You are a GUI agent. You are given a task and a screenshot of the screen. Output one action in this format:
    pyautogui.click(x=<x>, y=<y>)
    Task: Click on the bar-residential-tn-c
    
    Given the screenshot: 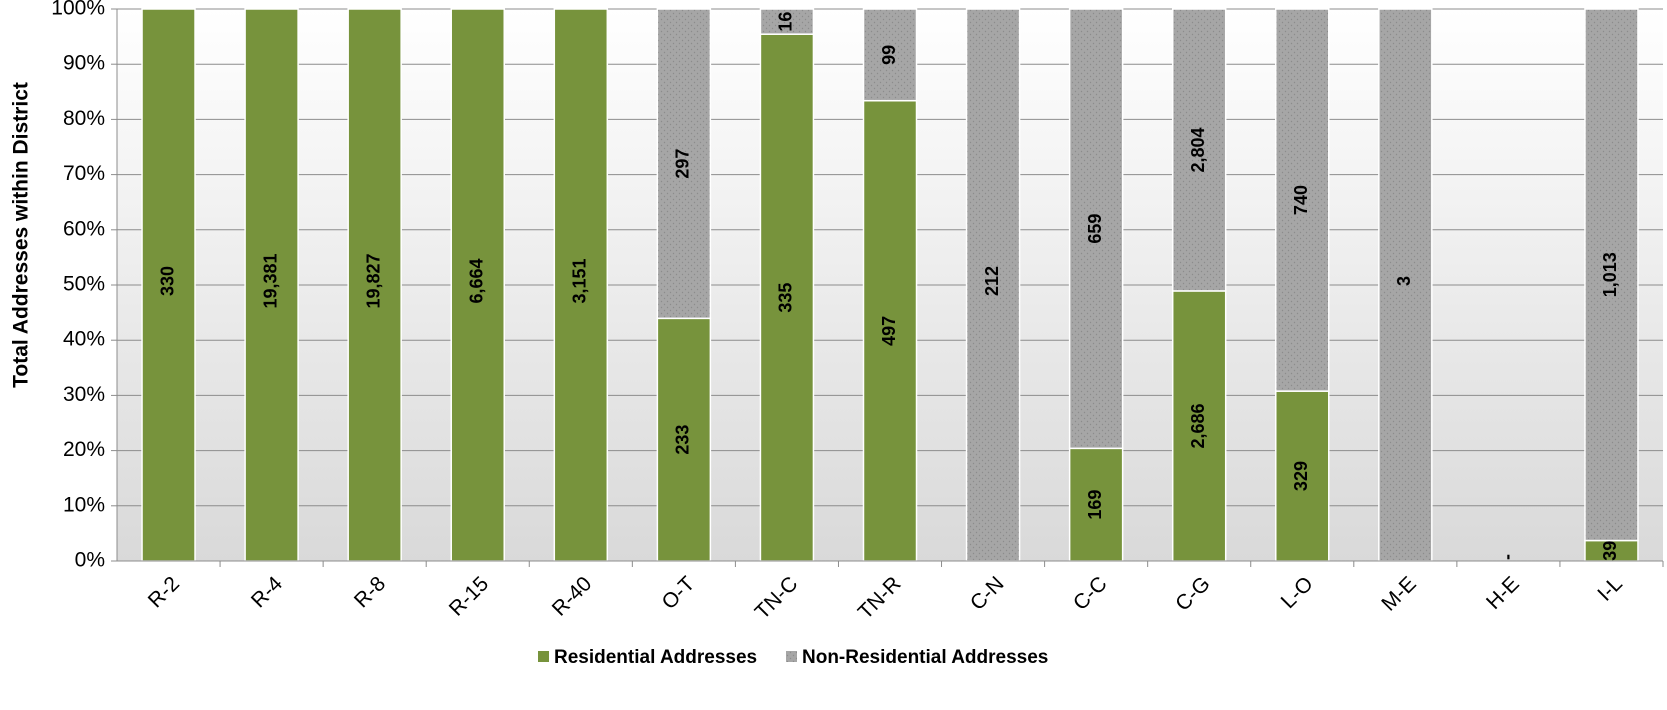 What is the action you would take?
    pyautogui.click(x=787, y=297)
    